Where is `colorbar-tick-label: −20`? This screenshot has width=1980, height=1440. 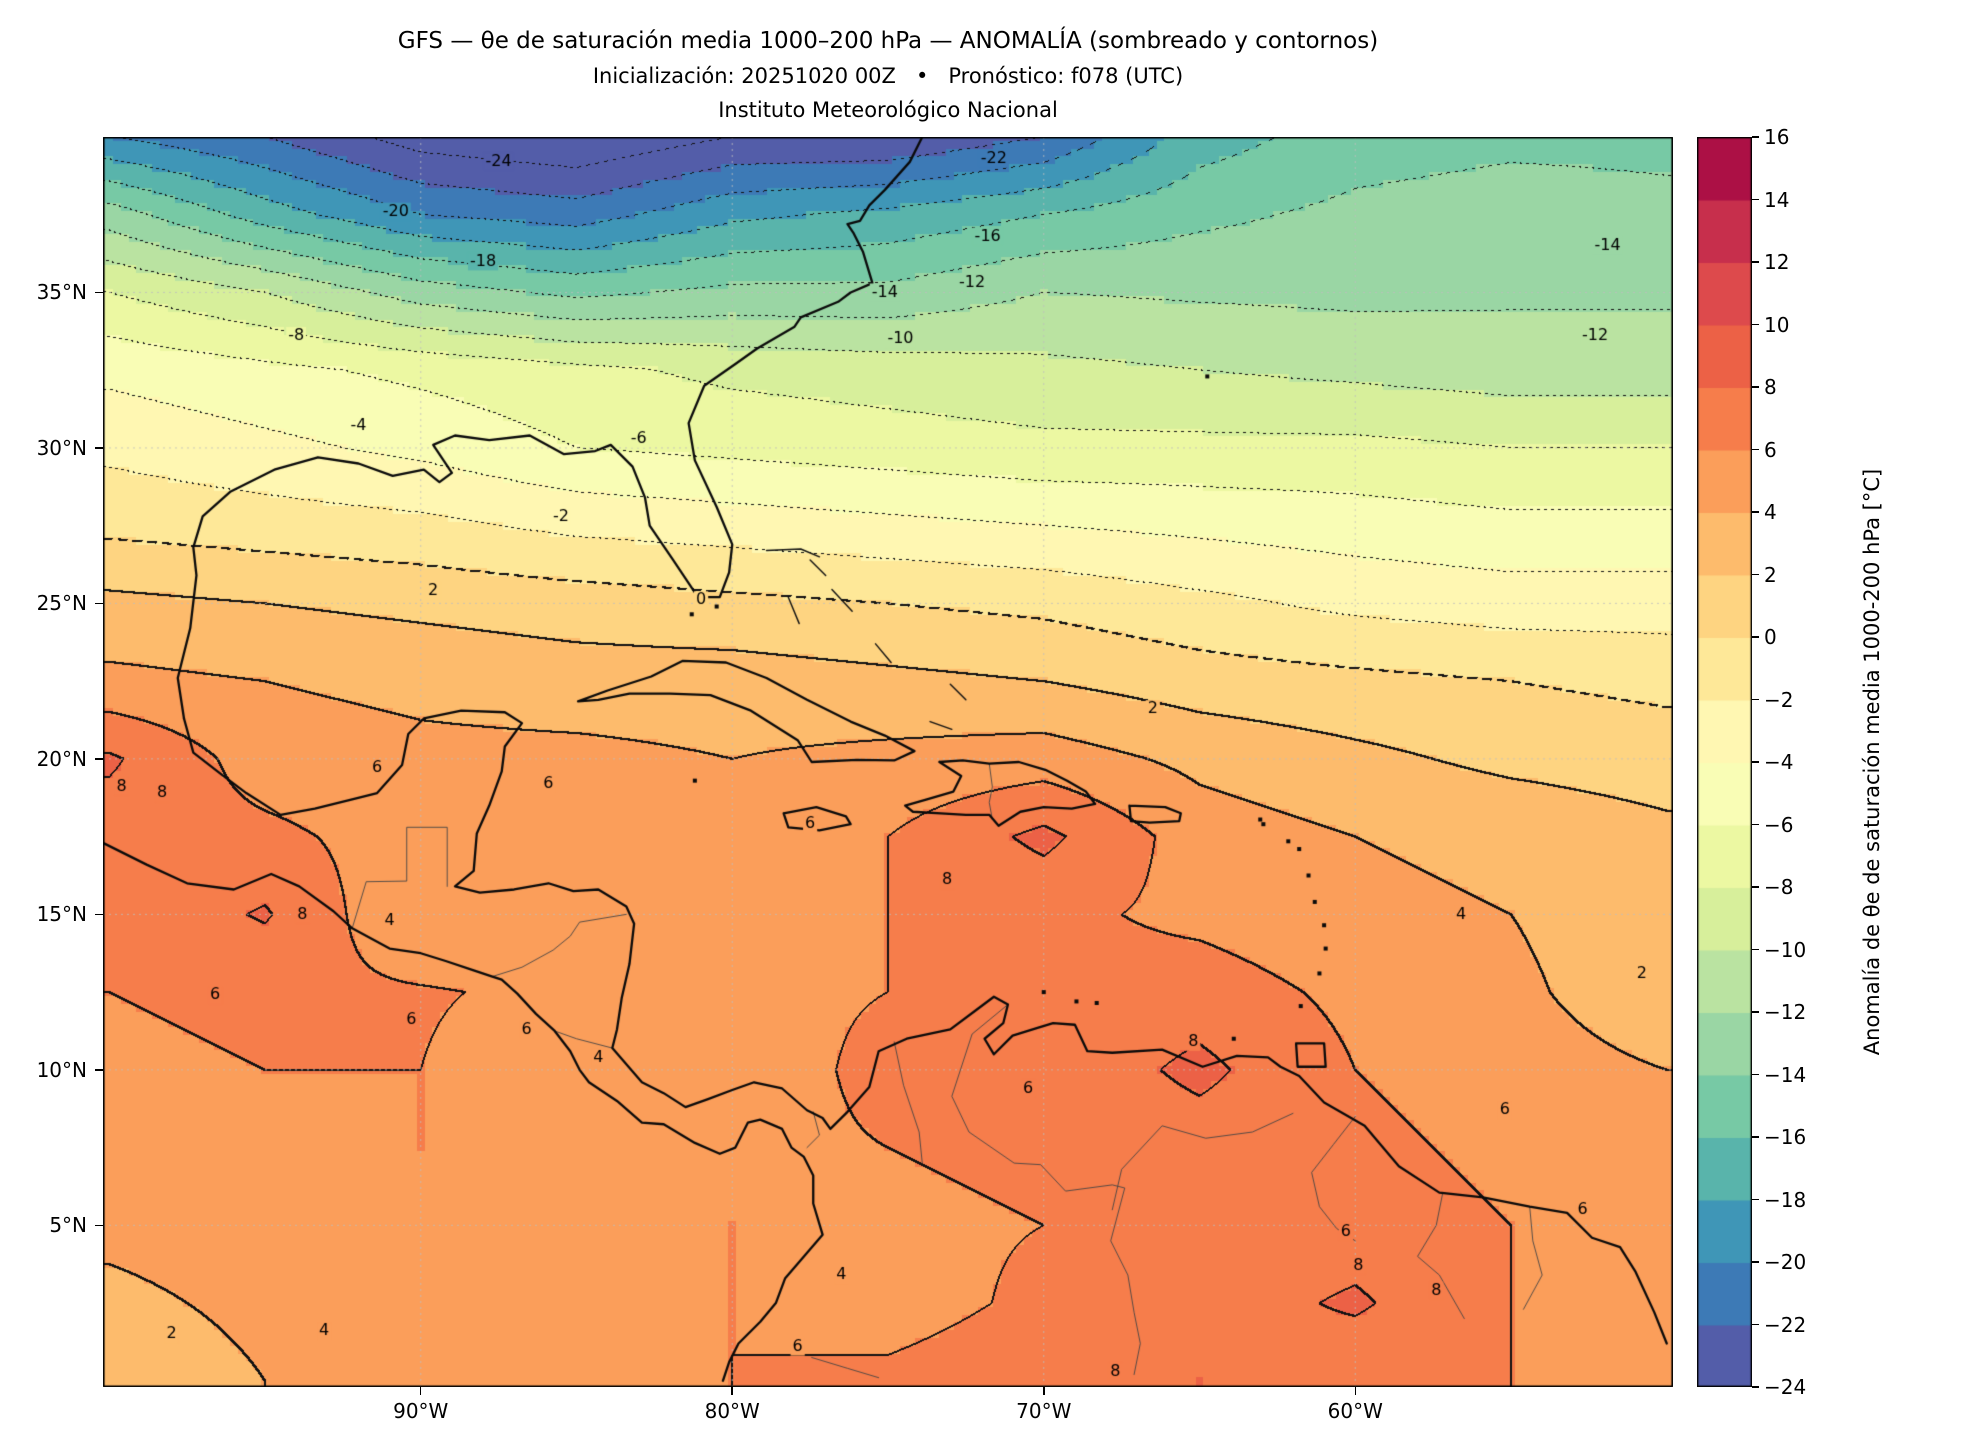
colorbar-tick-label: −20 is located at coordinates (1785, 1262).